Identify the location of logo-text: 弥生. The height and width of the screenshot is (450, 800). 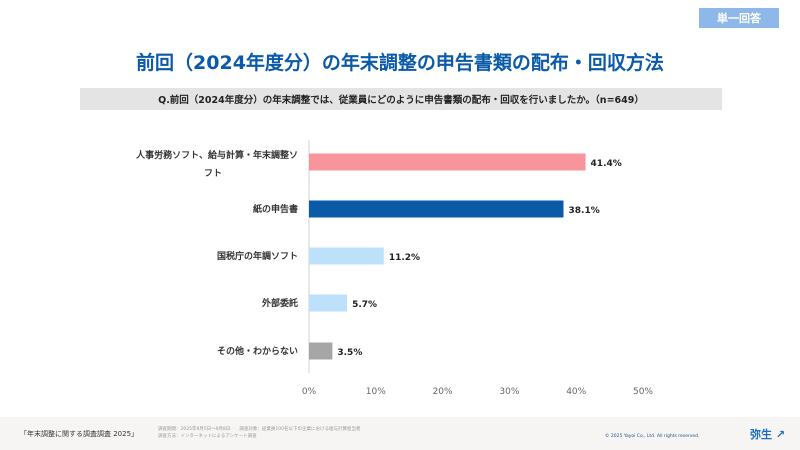
(761, 434).